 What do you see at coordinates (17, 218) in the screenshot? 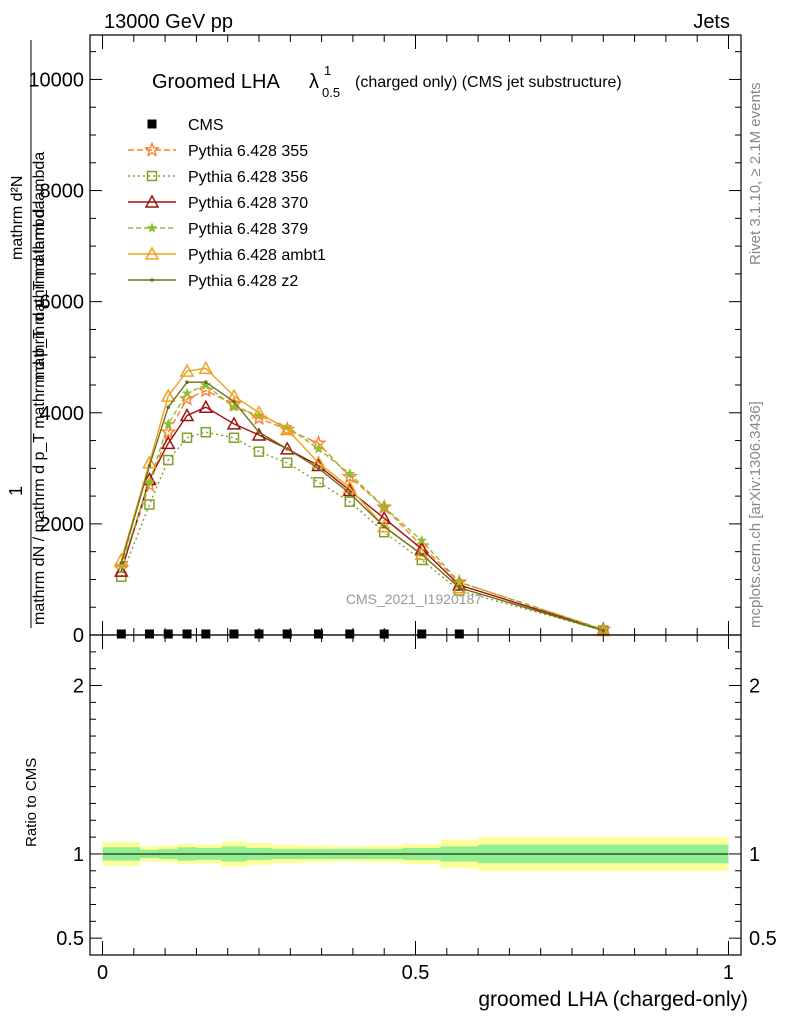
I see `ylabel-numerator-upper: mathrm d²N` at bounding box center [17, 218].